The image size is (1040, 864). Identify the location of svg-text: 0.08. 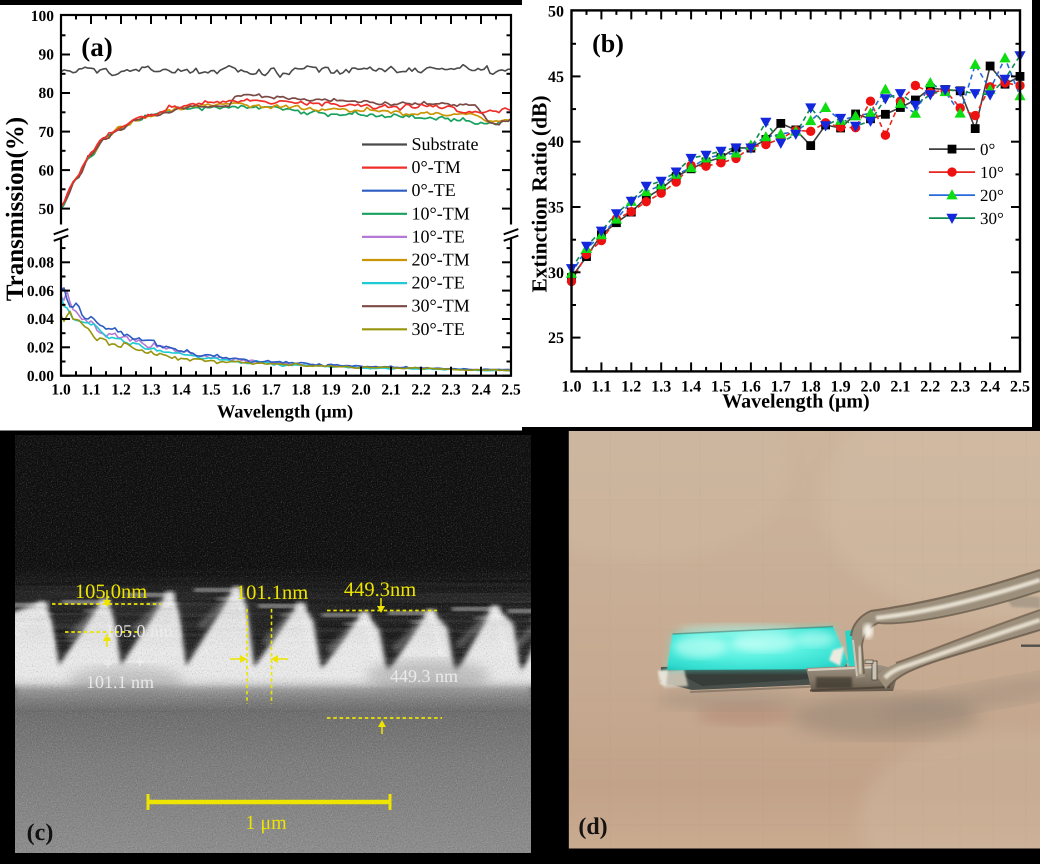
(40, 263).